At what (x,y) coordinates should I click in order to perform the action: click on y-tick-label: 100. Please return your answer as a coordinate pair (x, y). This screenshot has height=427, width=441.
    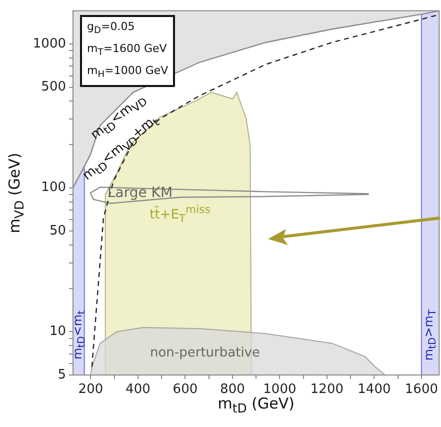
    Looking at the image, I should click on (53, 188).